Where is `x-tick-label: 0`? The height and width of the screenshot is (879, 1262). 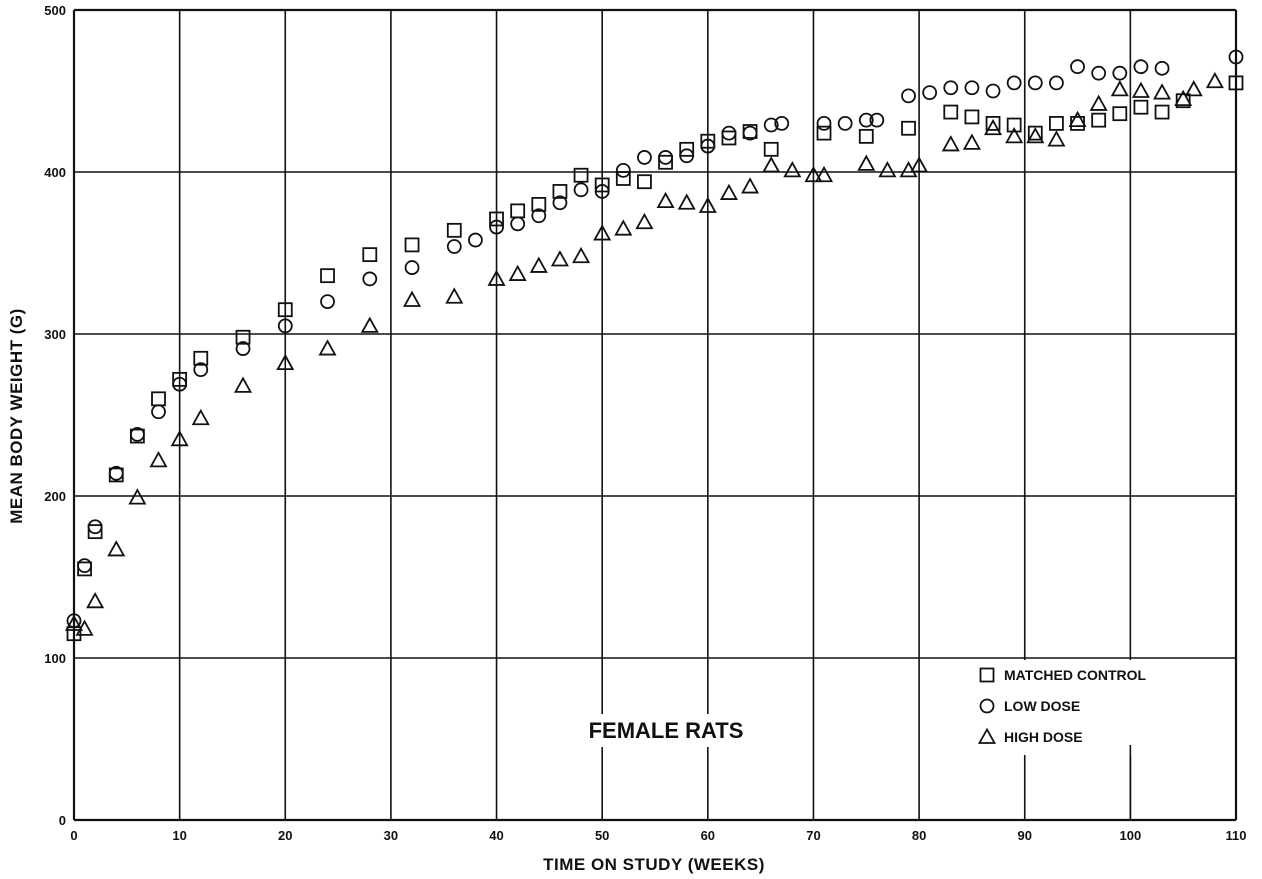 x-tick-label: 0 is located at coordinates (73, 835).